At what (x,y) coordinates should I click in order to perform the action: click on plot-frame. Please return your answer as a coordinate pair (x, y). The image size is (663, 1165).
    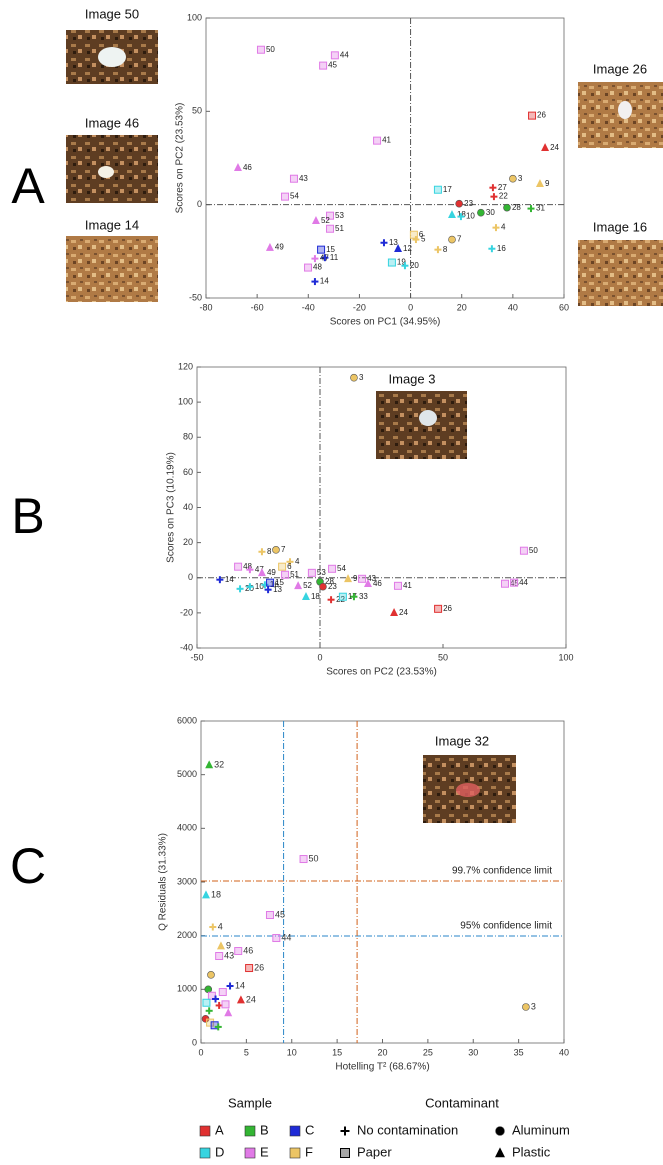
    Looking at the image, I should click on (385, 158).